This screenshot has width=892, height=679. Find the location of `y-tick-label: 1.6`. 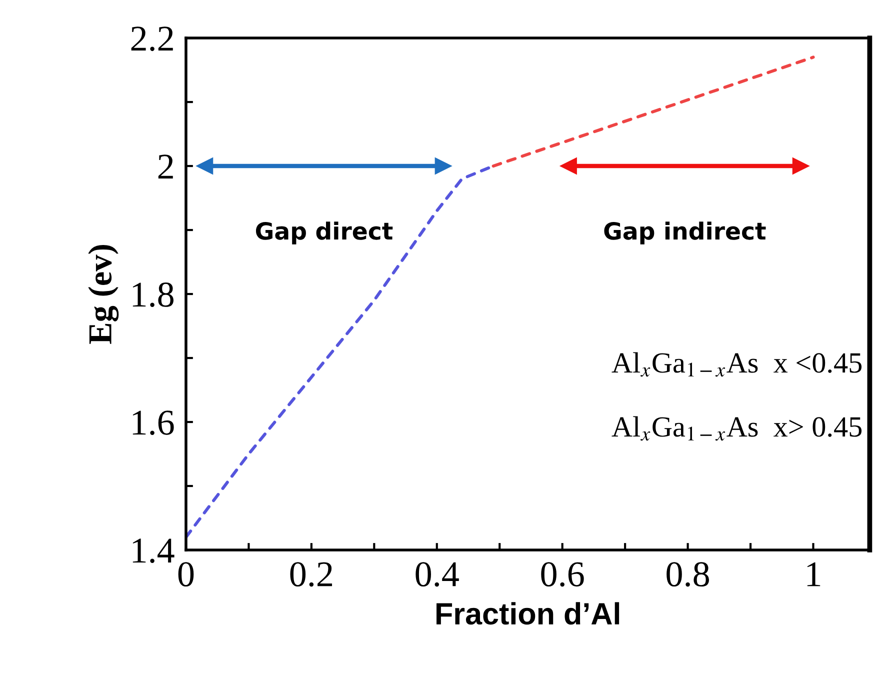

y-tick-label: 1.6 is located at coordinates (153, 423).